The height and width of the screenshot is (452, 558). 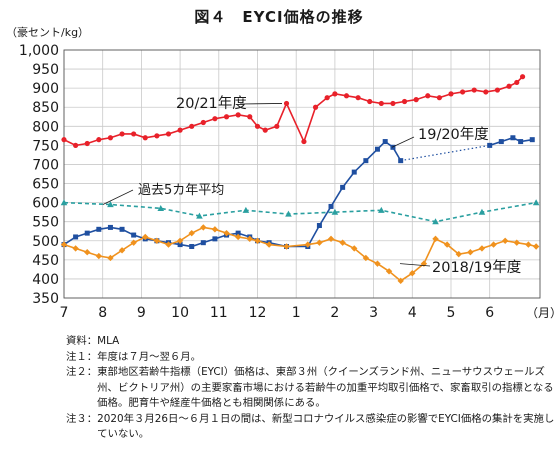 I want to click on y-tick-label: 650, so click(x=45, y=185).